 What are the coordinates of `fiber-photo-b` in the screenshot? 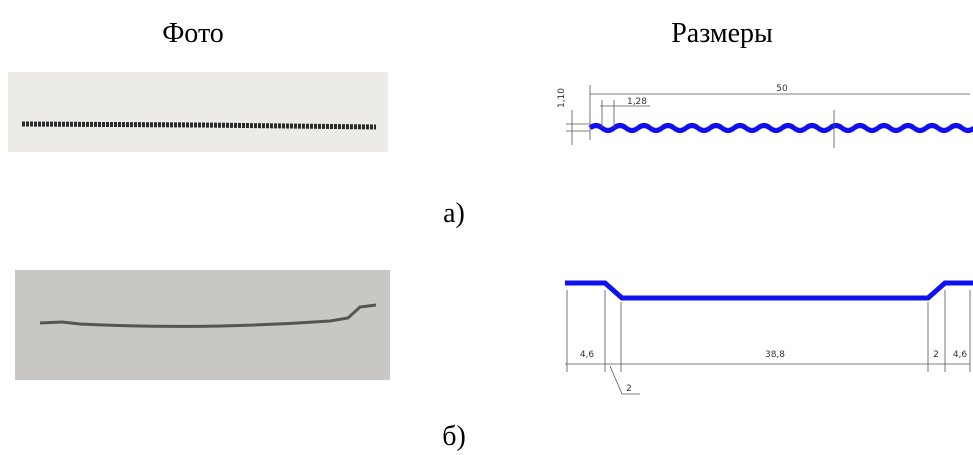 It's located at (208, 315).